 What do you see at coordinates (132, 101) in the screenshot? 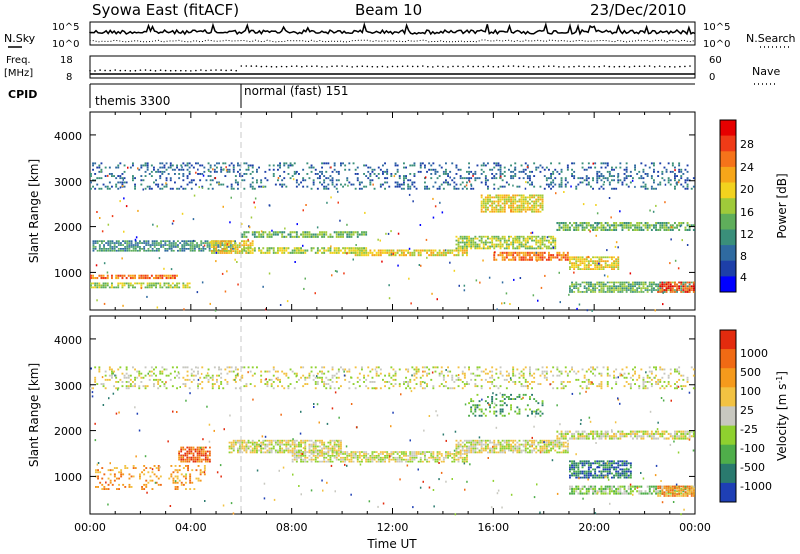
I see `cpid-segment-themis: themis 3300` at bounding box center [132, 101].